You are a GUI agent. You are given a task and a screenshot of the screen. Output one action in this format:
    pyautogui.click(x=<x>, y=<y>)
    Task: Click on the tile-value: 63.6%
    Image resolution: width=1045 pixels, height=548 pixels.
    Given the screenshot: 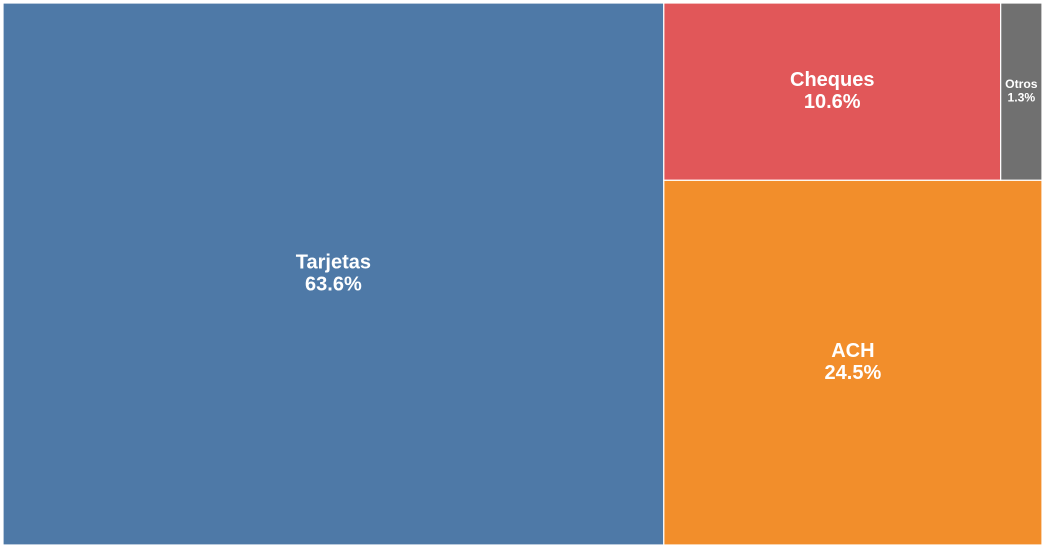 What is the action you would take?
    pyautogui.click(x=333, y=284)
    